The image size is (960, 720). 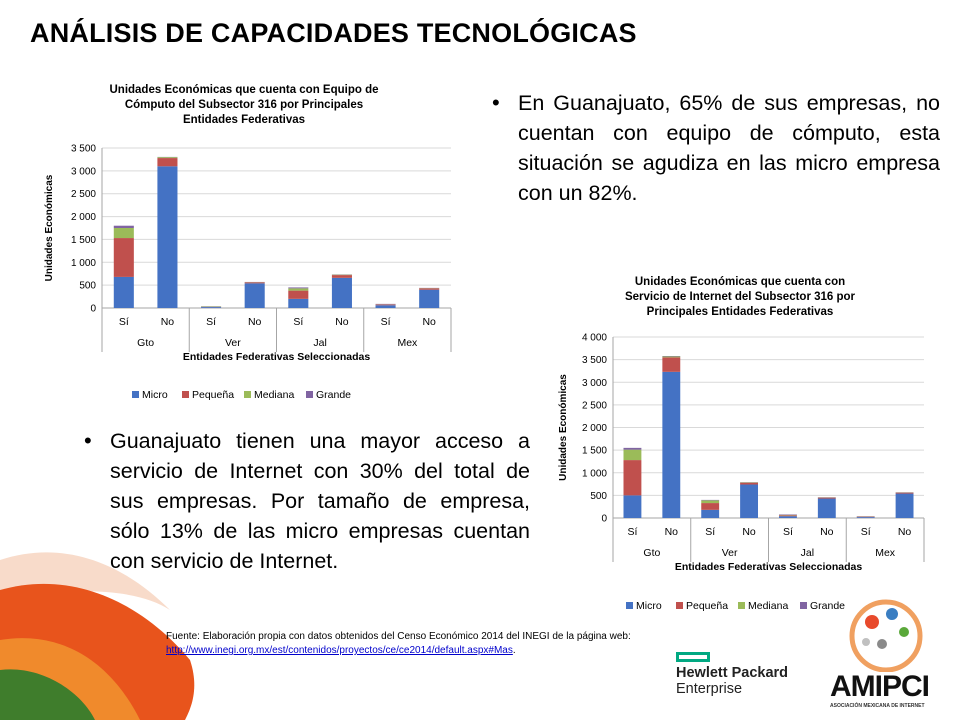 What do you see at coordinates (880, 686) in the screenshot?
I see `amipci-name: AMIPCI` at bounding box center [880, 686].